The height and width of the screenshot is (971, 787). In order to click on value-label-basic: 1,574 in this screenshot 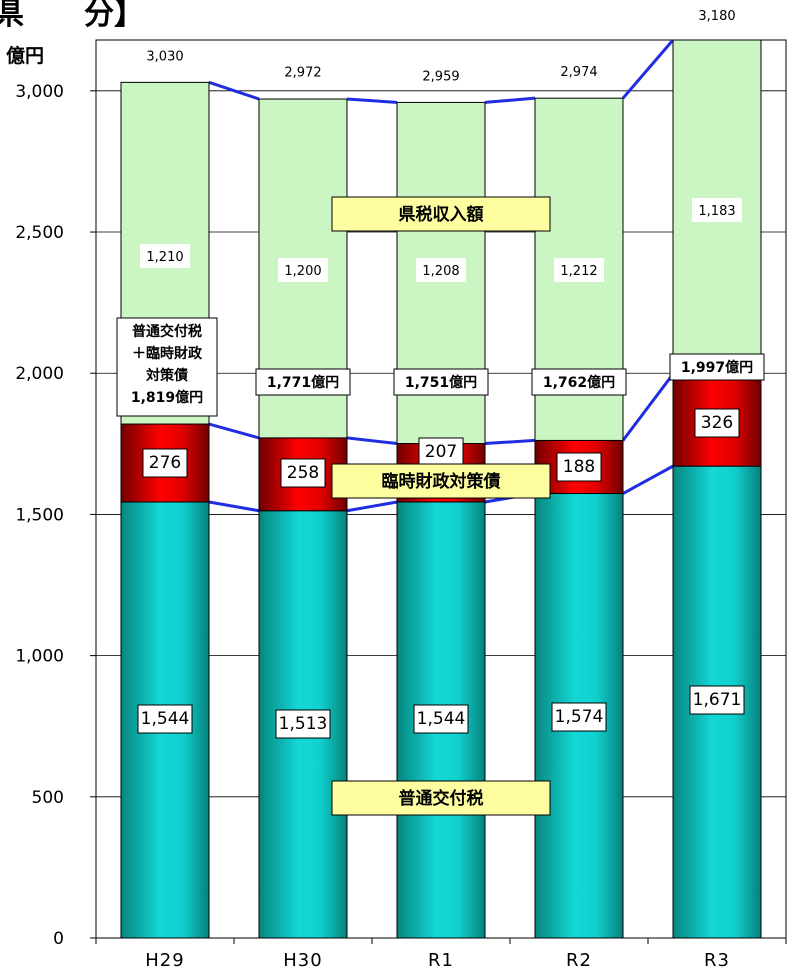, I will do `click(579, 717)`.